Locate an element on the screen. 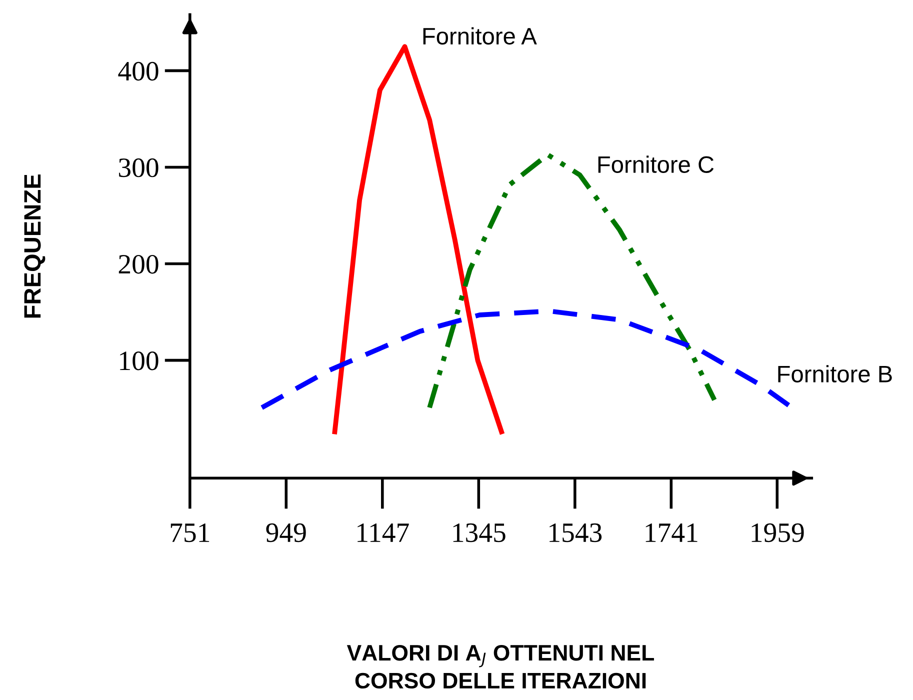 This screenshot has height=700, width=913. y-axis-title: FREQUENZE is located at coordinates (35, 246).